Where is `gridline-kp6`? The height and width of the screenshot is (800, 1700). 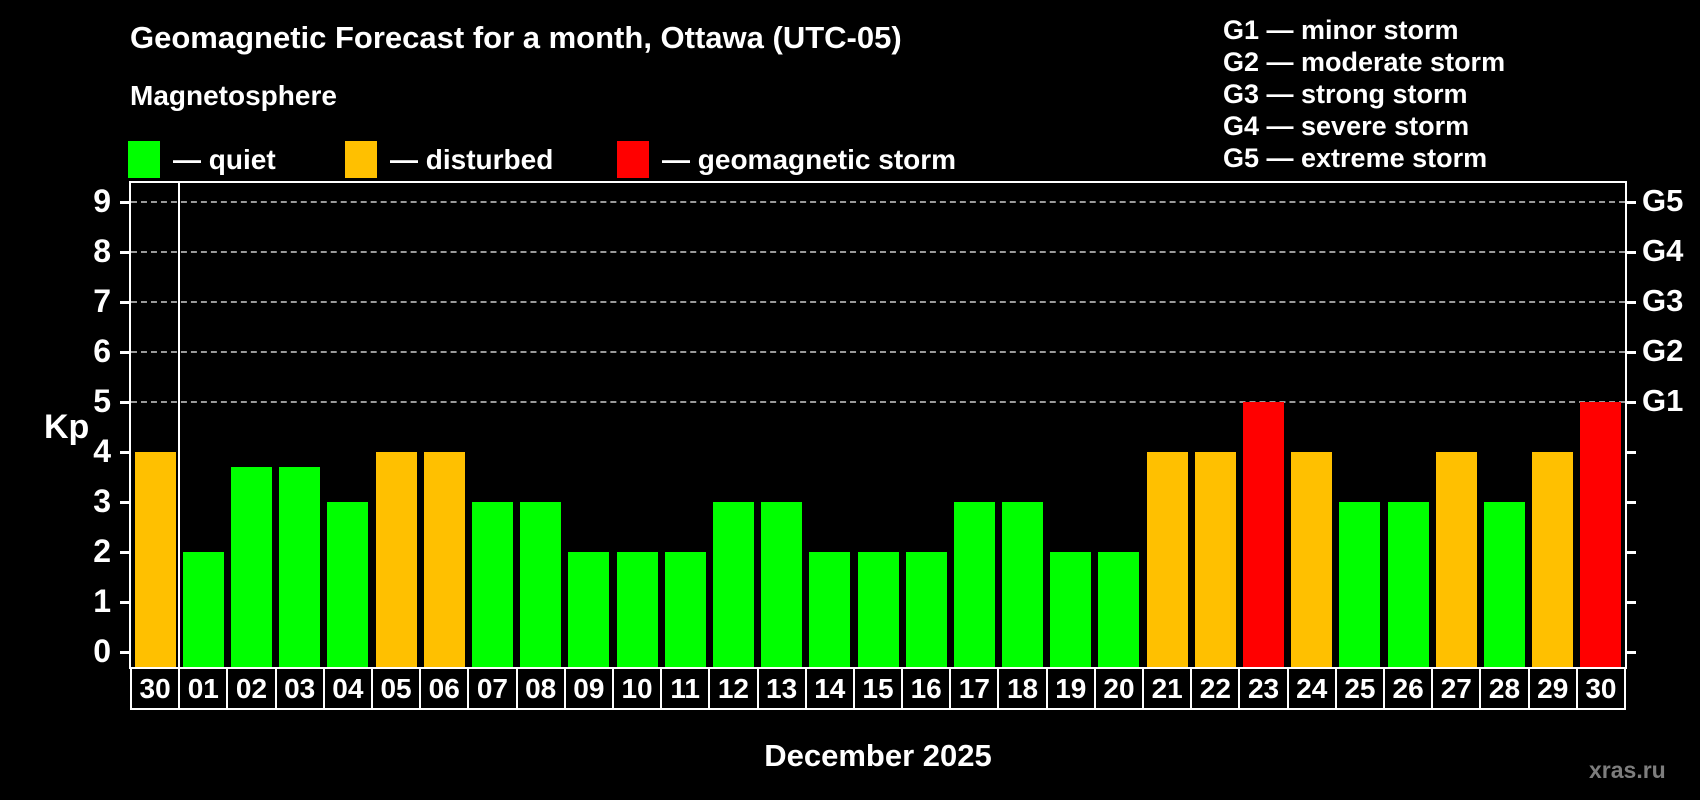 gridline-kp6 is located at coordinates (878, 352).